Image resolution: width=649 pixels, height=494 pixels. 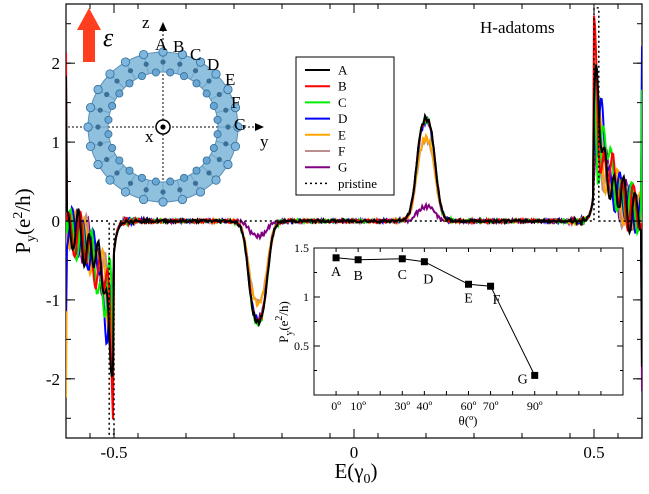 I want to click on inset-y-tick-label: 0.5, so click(x=301, y=346).